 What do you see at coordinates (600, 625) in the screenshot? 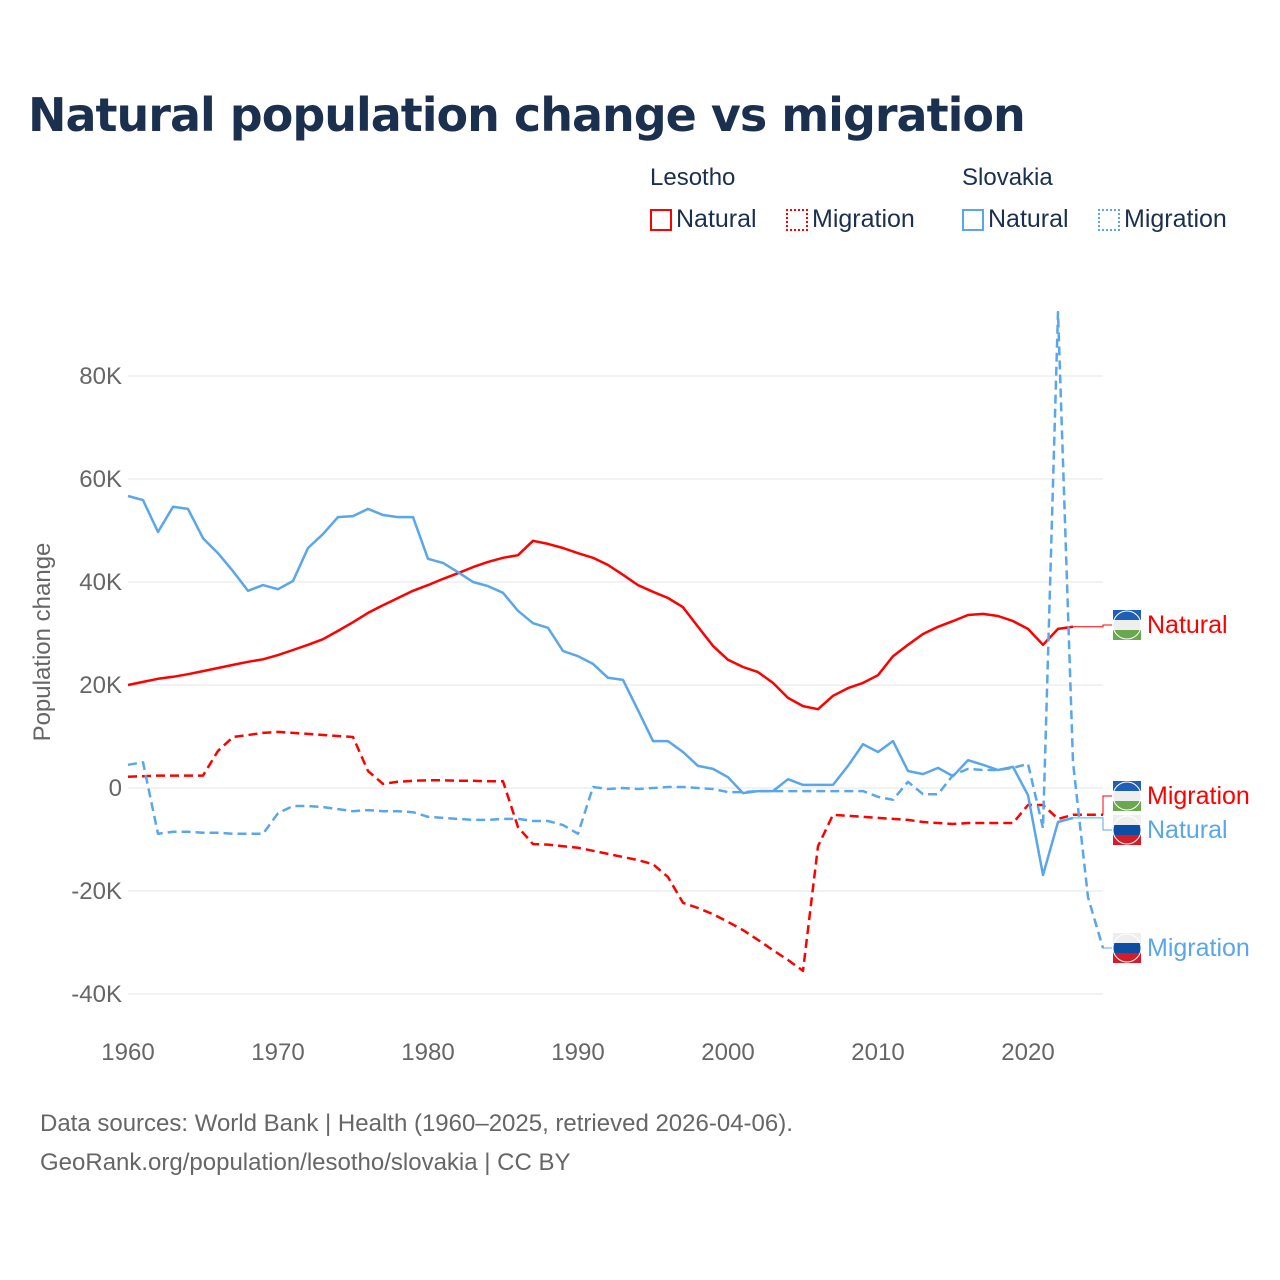
I see `series-line-lesotho-natural` at bounding box center [600, 625].